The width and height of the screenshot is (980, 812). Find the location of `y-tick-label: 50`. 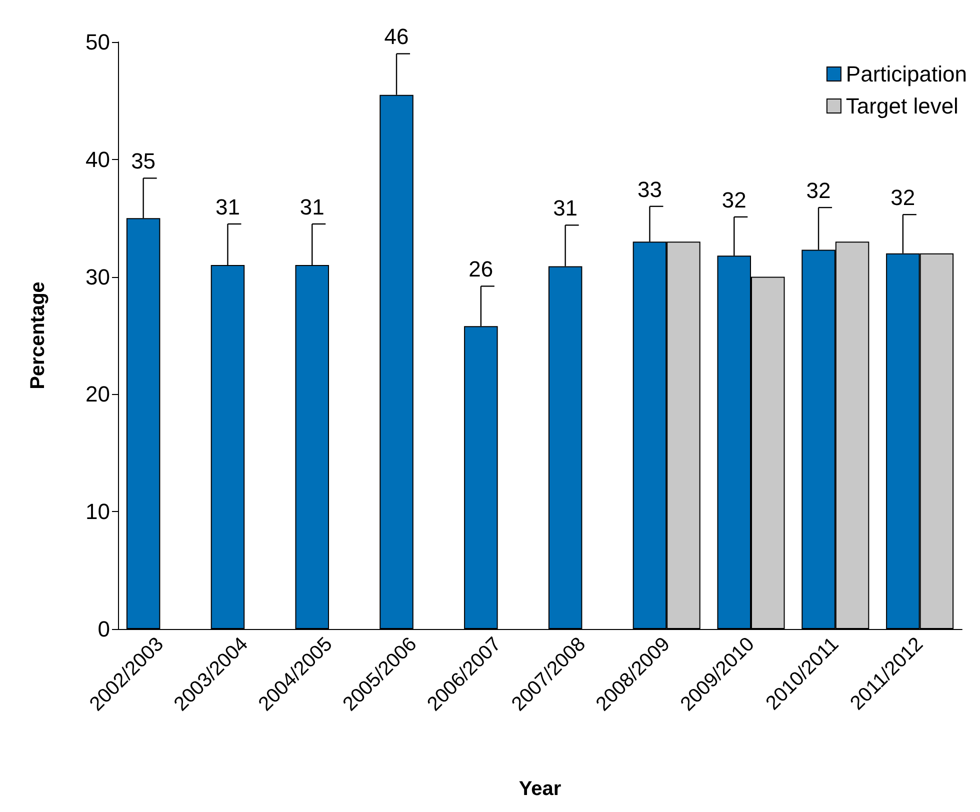

y-tick-label: 50 is located at coordinates (98, 42).